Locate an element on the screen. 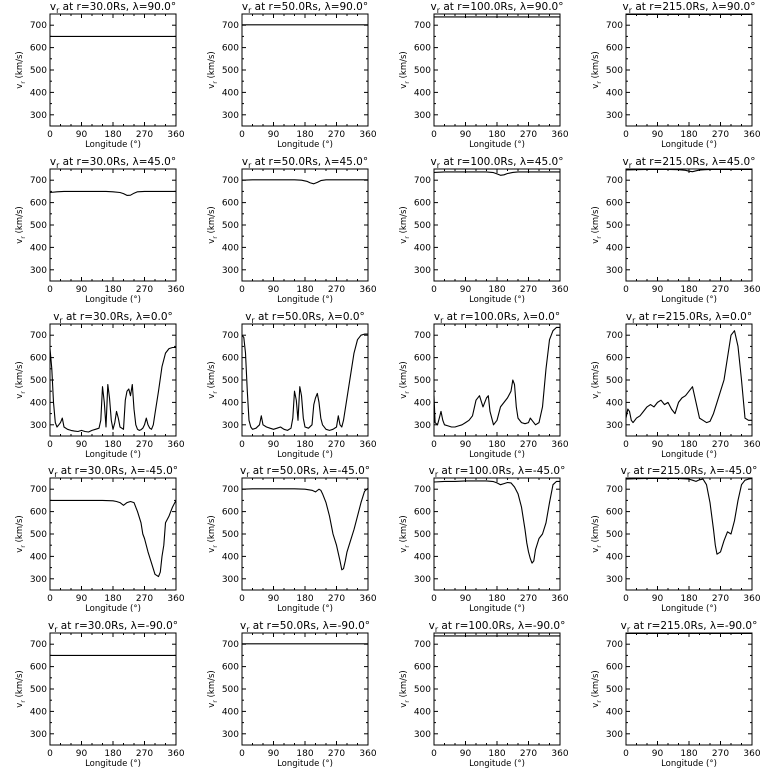 This screenshot has height=768, width=768. panel-title: vr at r=100.0Rs, λ=-45.0° is located at coordinates (497, 472).